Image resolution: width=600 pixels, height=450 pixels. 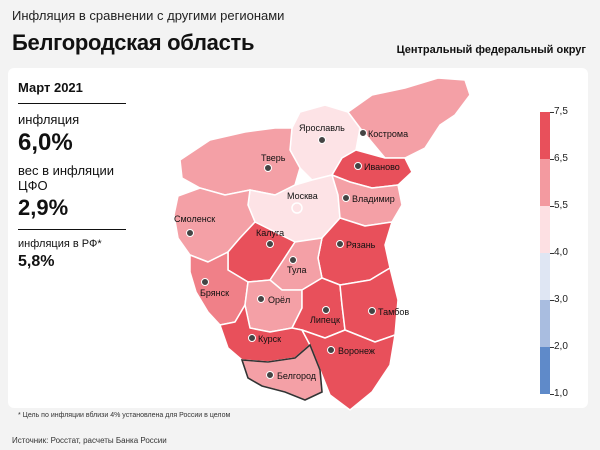 I want to click on legend-label: 6,5, so click(x=561, y=158).